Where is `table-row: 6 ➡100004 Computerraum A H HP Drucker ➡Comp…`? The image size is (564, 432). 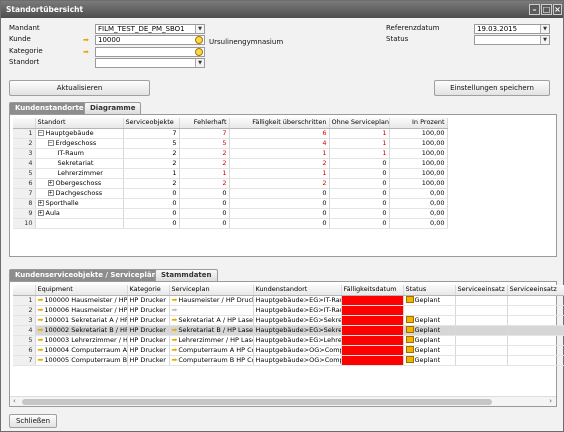 table-row: 6 ➡100004 Computerraum A H HP Drucker ➡Comp… is located at coordinates (288, 350).